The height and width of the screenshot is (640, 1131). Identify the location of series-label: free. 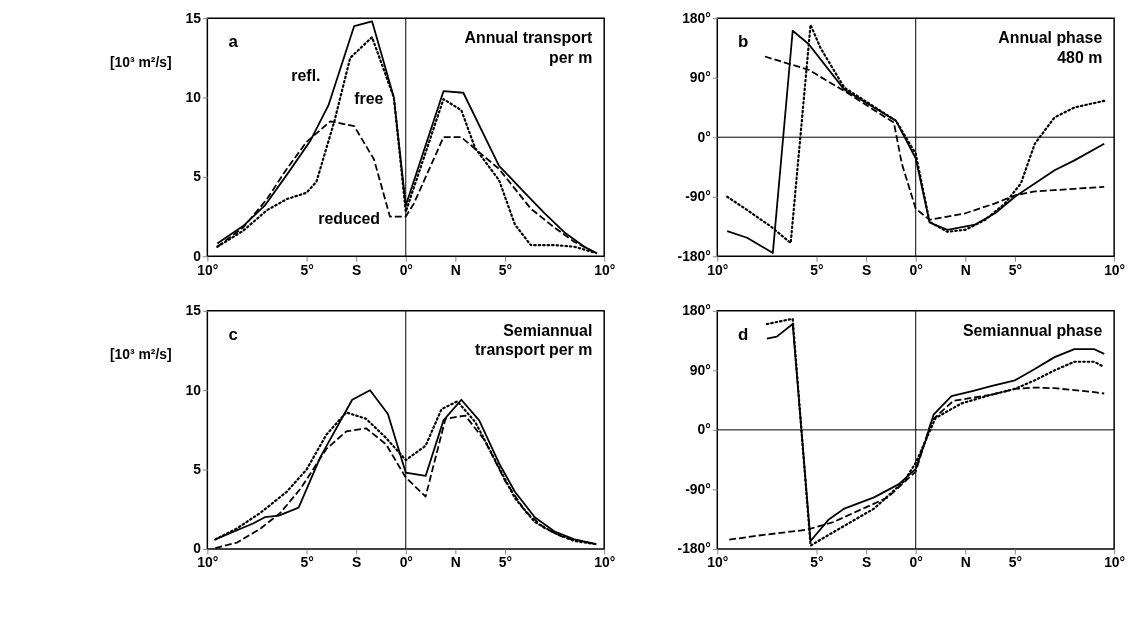
(369, 99).